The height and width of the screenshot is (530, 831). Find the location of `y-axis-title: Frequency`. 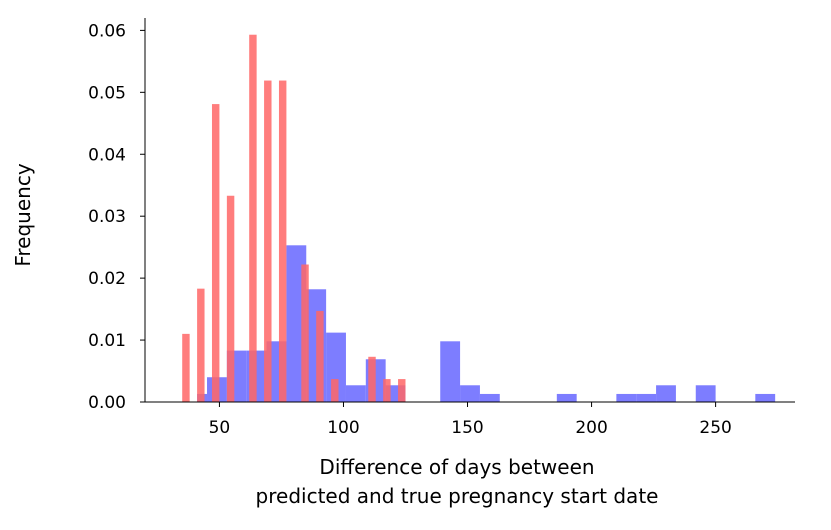

y-axis-title: Frequency is located at coordinates (23, 214).